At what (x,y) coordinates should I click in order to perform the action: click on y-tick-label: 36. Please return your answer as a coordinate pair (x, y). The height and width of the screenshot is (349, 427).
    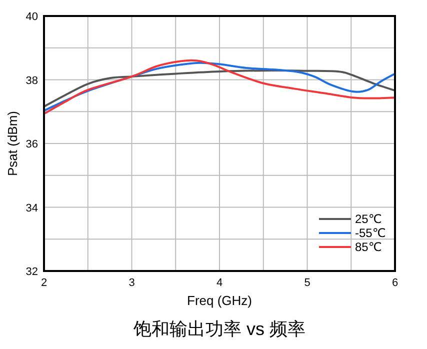
    Looking at the image, I should click on (32, 144).